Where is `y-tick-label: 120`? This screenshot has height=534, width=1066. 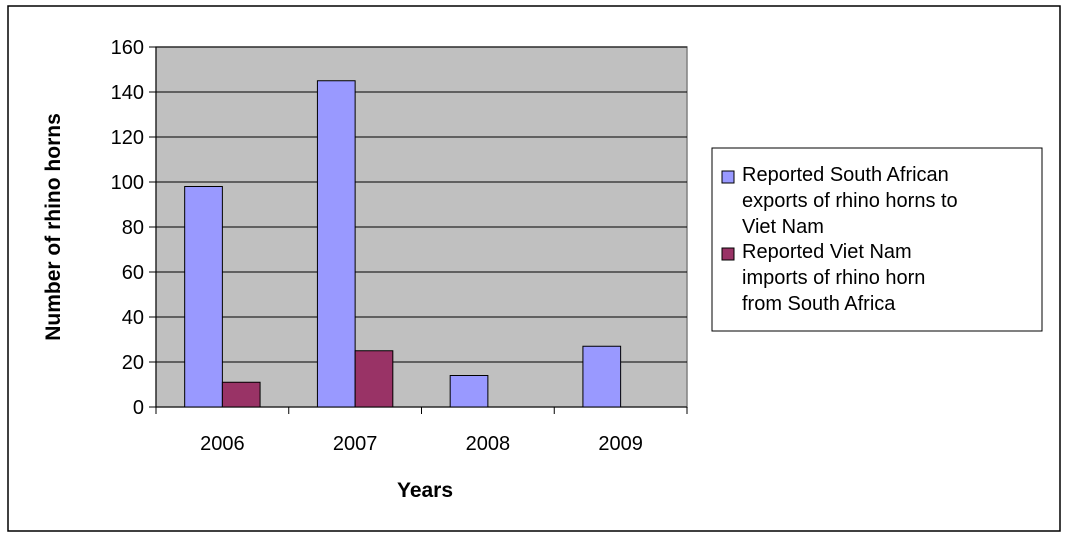
y-tick-label: 120 is located at coordinates (127, 138).